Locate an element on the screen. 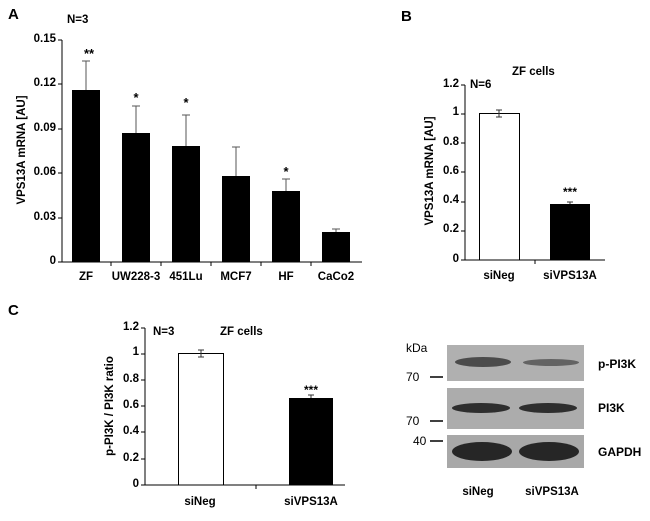  panel-a-ytick: 0.03 is located at coordinates (44, 217).